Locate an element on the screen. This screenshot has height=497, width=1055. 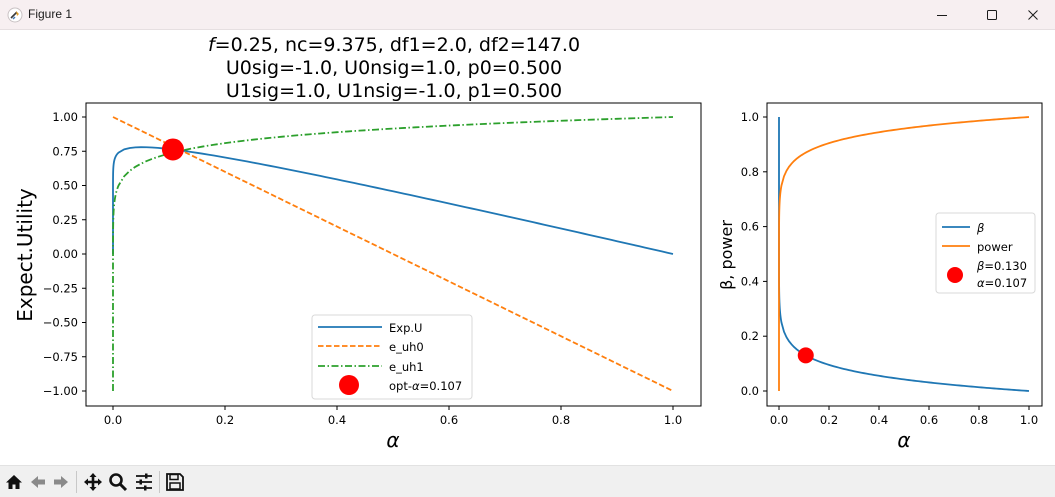
matplotlib-icon is located at coordinates (15, 15).